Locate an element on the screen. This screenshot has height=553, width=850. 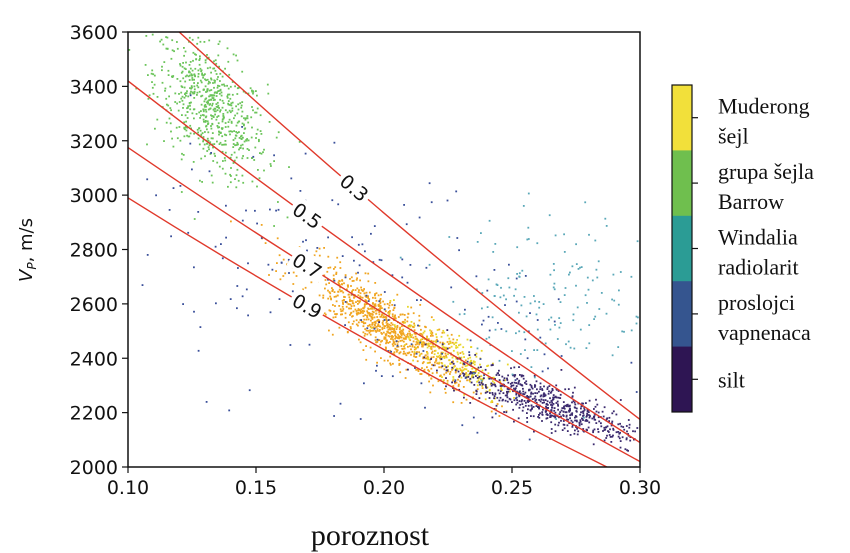
colorbar-frame is located at coordinates (682, 248).